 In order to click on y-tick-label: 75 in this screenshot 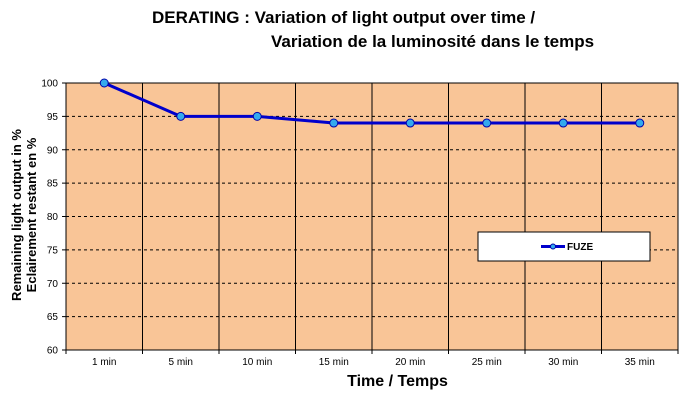, I will do `click(53, 250)`.